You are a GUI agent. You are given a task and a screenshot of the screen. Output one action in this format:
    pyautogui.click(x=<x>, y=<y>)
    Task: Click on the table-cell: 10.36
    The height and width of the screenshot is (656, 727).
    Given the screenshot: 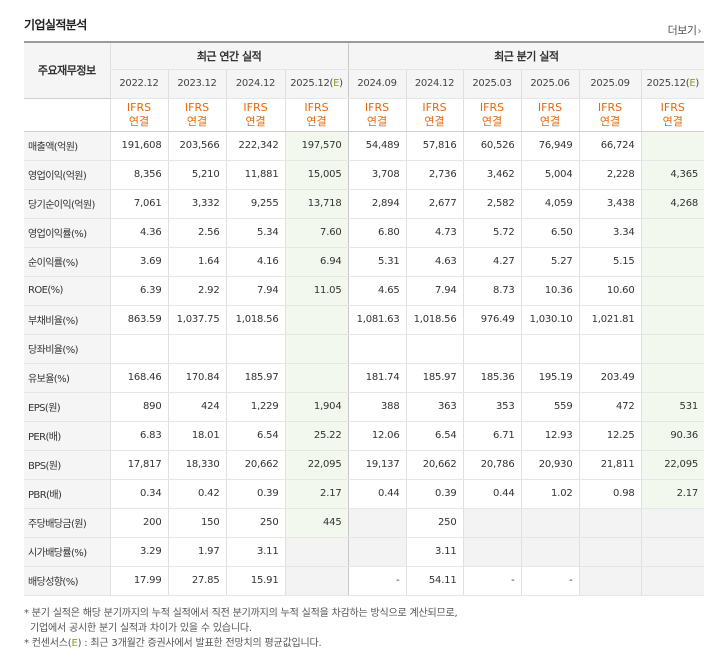 What is the action you would take?
    pyautogui.click(x=550, y=291)
    